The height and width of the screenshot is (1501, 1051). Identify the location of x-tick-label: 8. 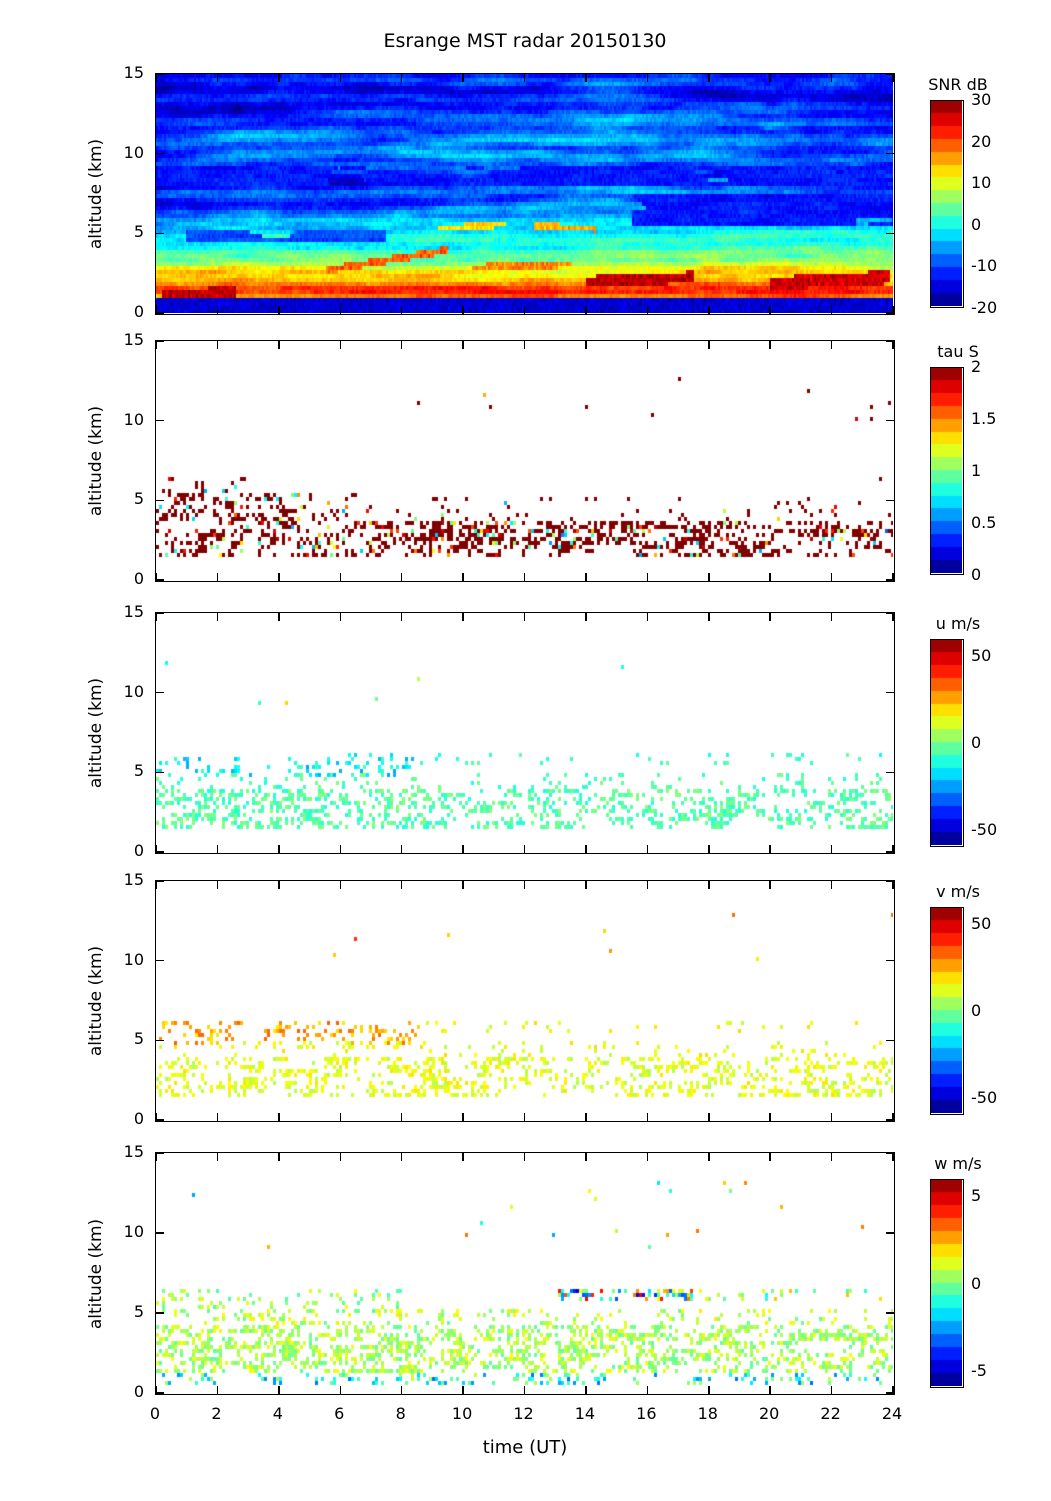
(400, 1413).